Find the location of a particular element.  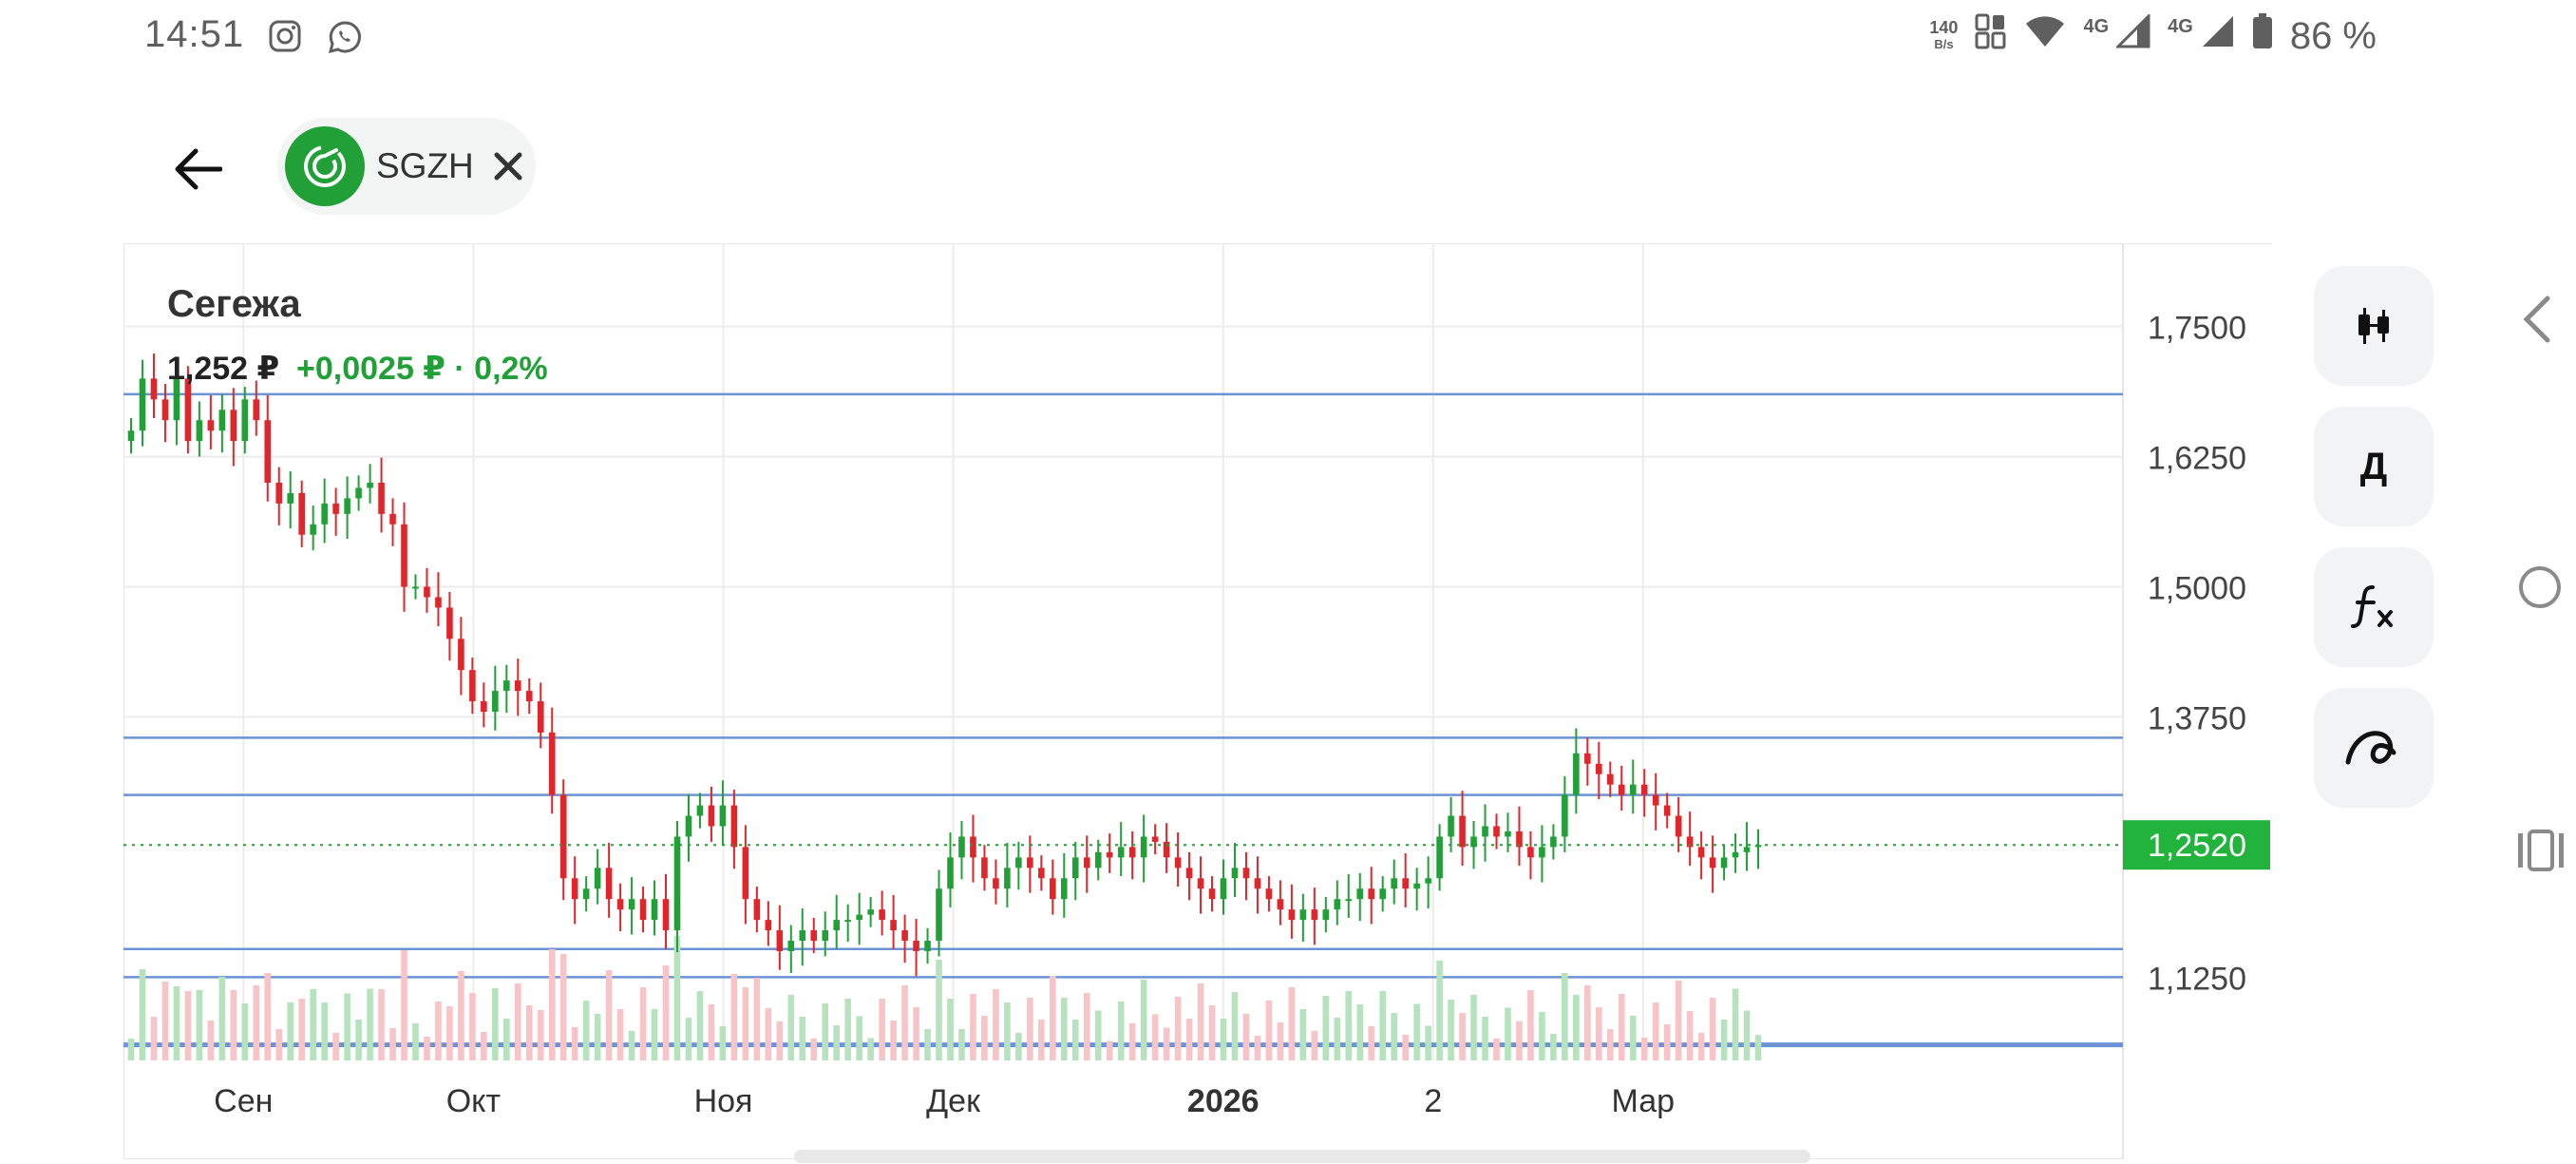

drawing-tool-button is located at coordinates (2374, 748).